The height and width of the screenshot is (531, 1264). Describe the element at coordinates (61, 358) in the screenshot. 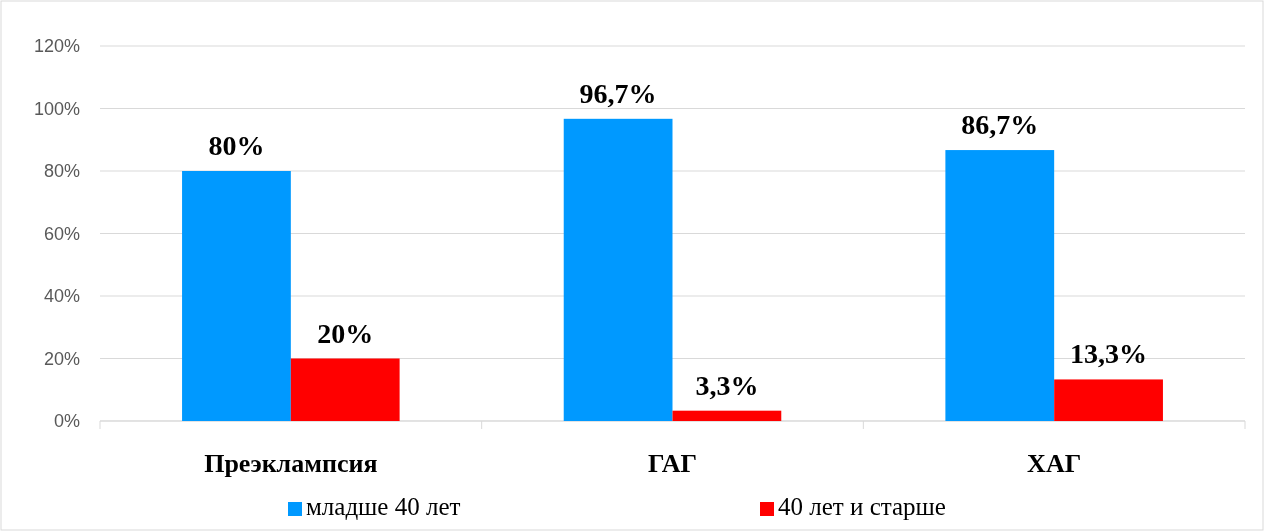

I see `y-tick-label: 20%` at that location.